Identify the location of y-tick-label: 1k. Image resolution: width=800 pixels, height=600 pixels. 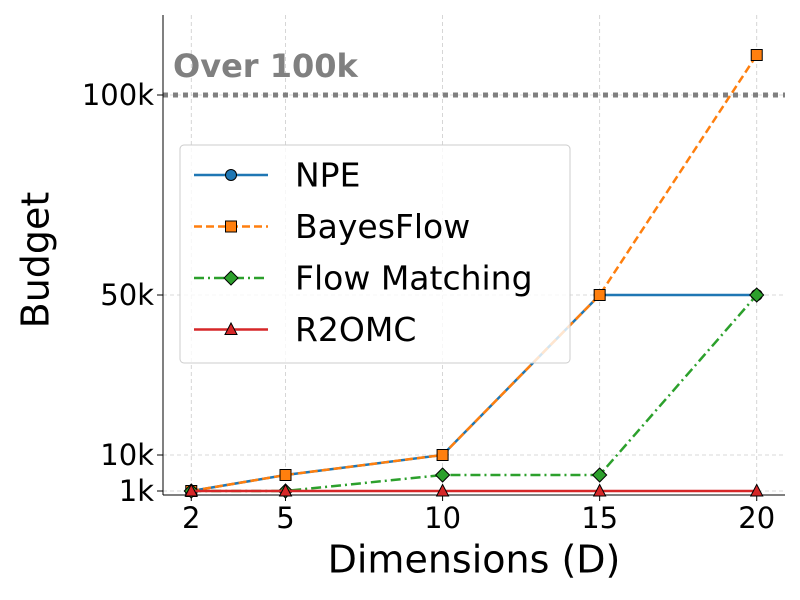
(136, 491).